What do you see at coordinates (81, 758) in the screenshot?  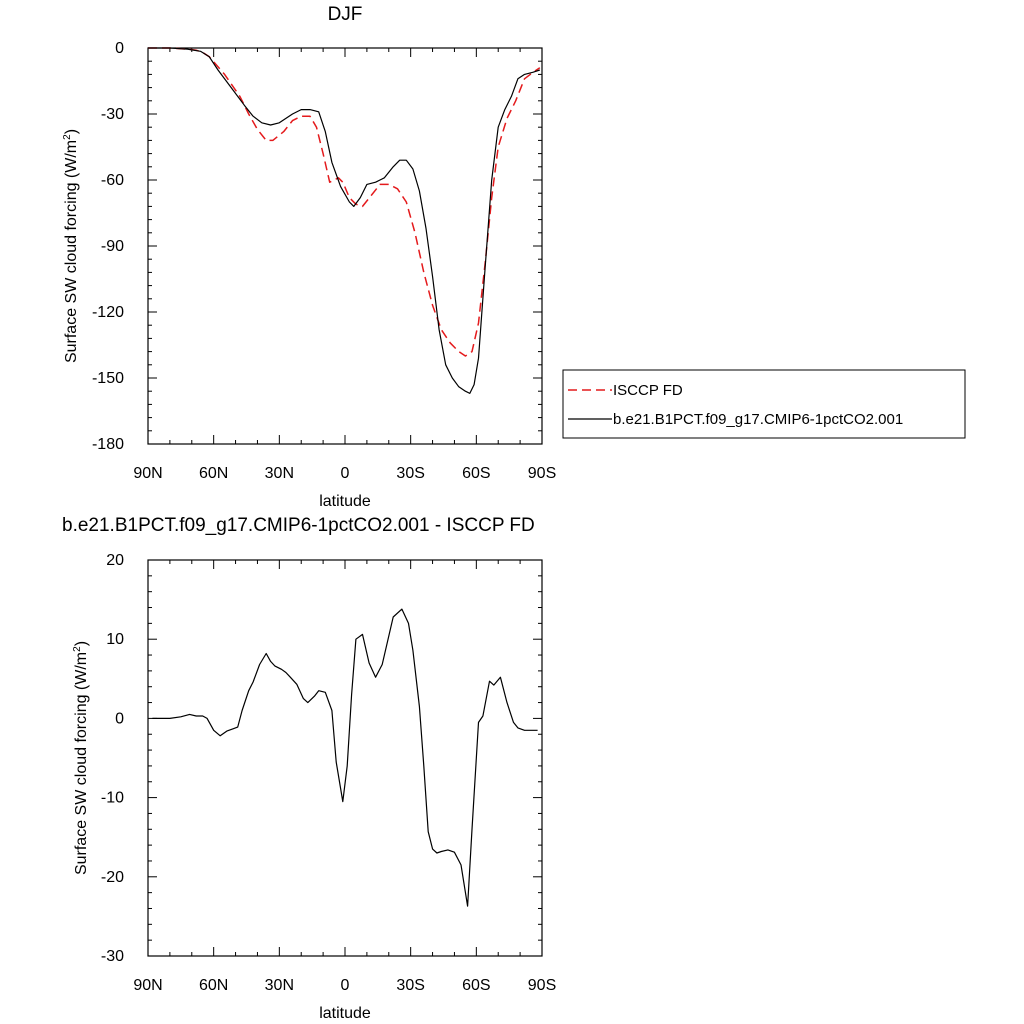 I see `difference-y-axis-label: Surface SW cloud forcing (W/m2)` at bounding box center [81, 758].